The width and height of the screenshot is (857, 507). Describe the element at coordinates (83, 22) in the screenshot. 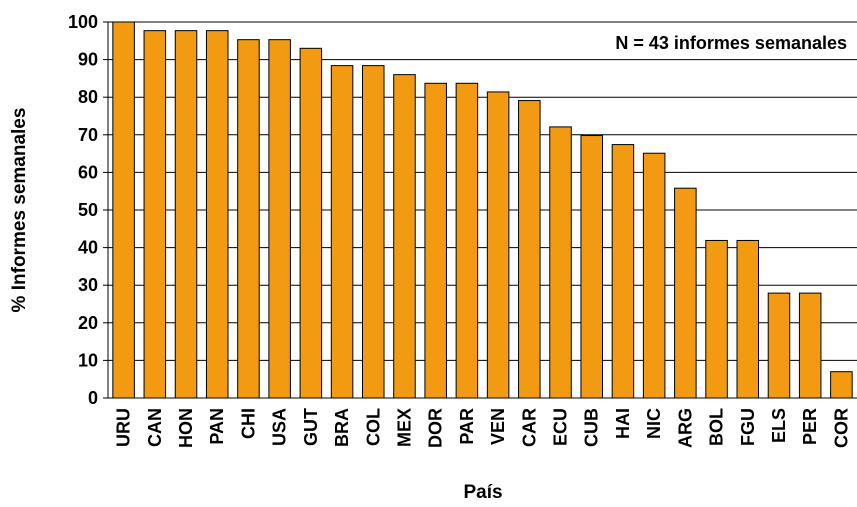

I see `y-tick-label: 100` at that location.